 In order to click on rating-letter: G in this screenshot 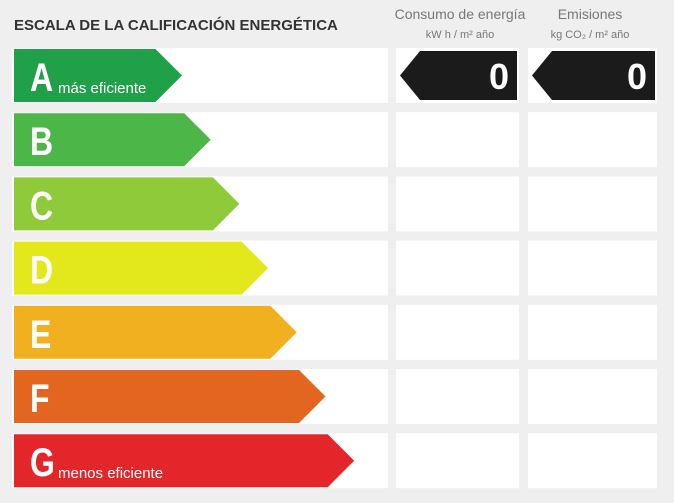, I will do `click(42, 462)`.